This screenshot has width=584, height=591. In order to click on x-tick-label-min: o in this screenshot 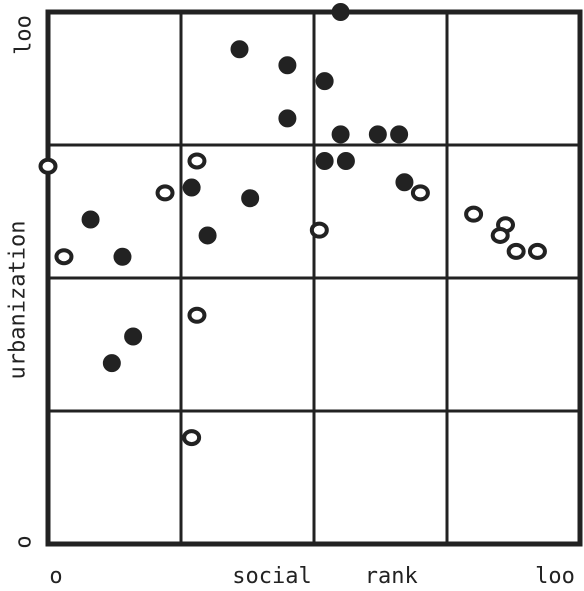, I will do `click(55, 575)`.